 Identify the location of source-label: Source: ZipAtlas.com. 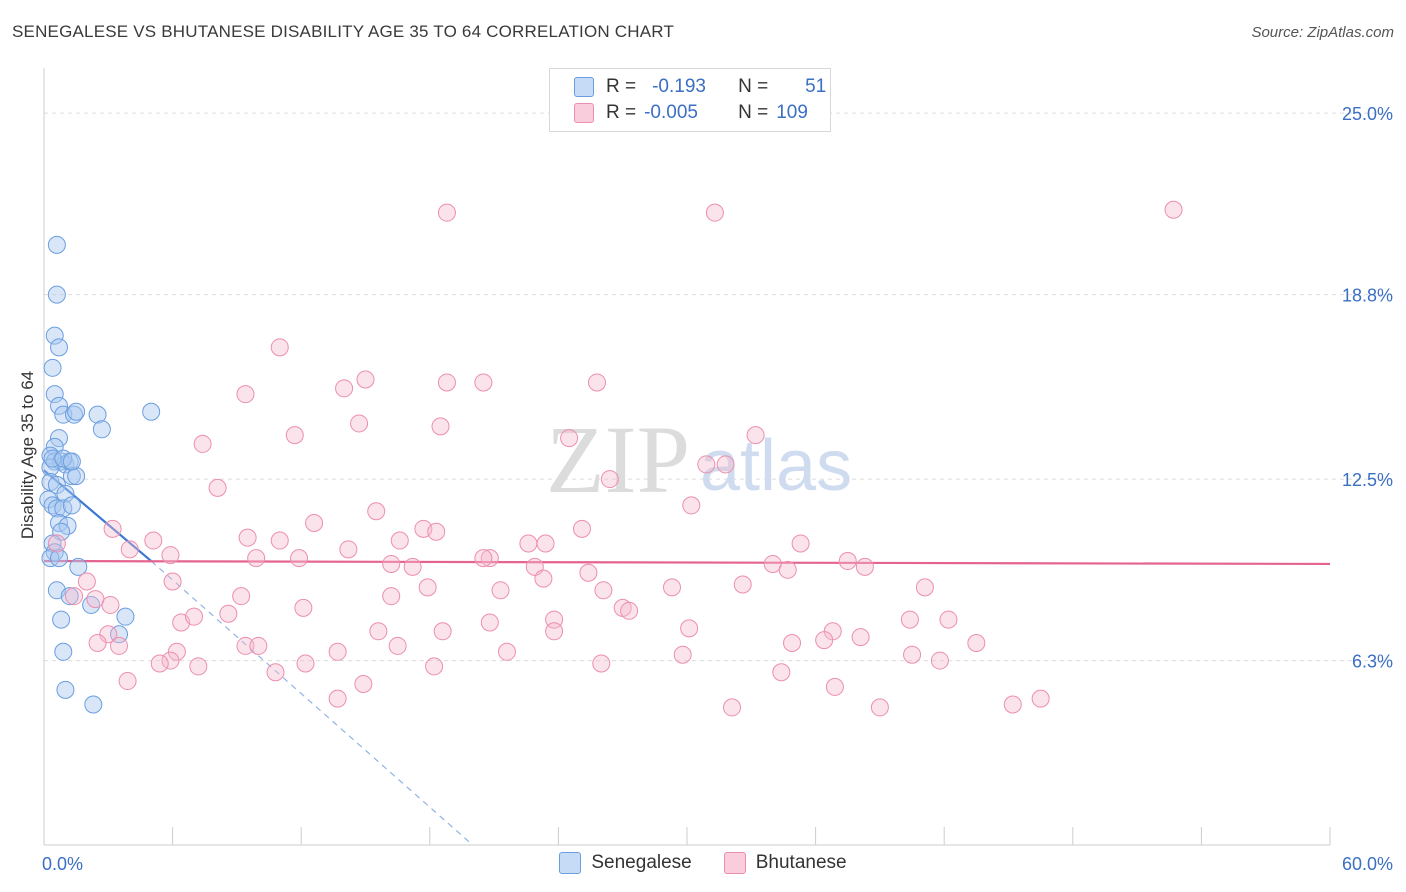
(1322, 32).